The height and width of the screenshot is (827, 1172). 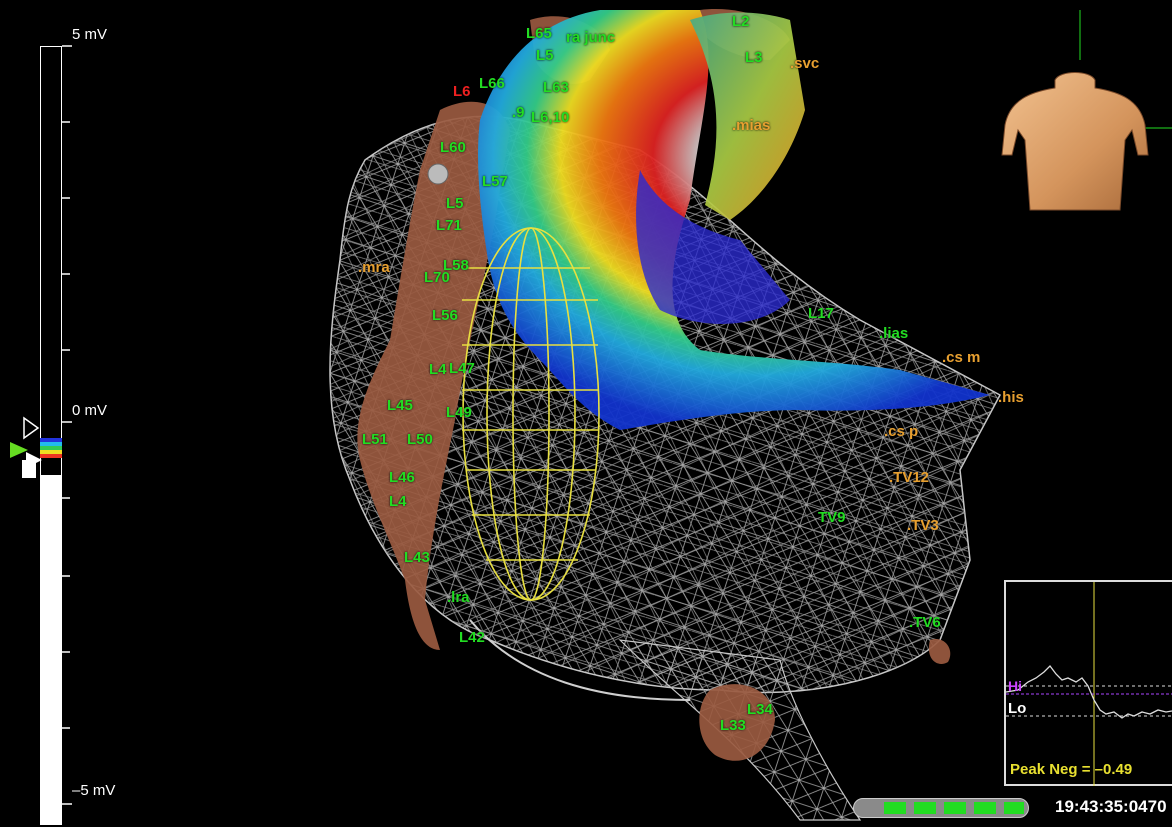 What do you see at coordinates (492, 83) in the screenshot?
I see `map-label: L66` at bounding box center [492, 83].